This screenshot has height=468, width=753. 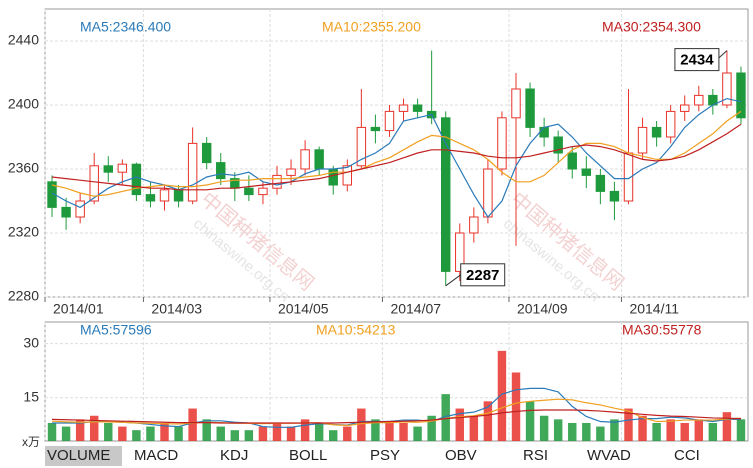 I want to click on tab: VOLUME, so click(x=78, y=455).